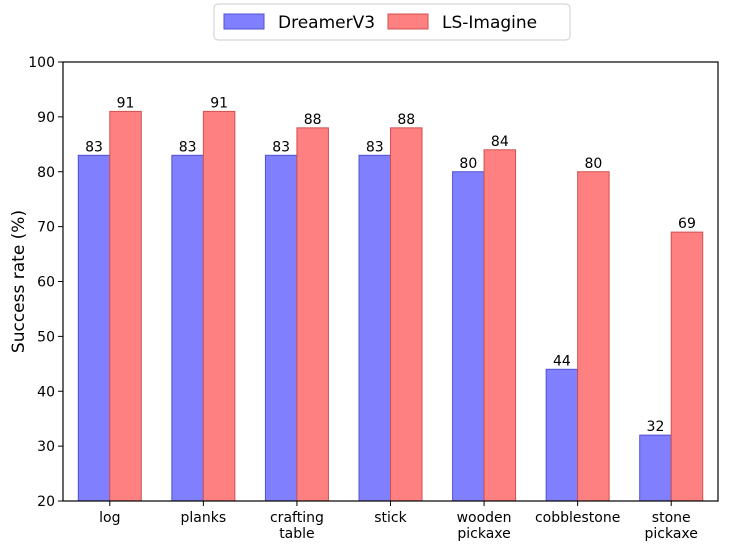  I want to click on x-tick-label: log, so click(109, 518).